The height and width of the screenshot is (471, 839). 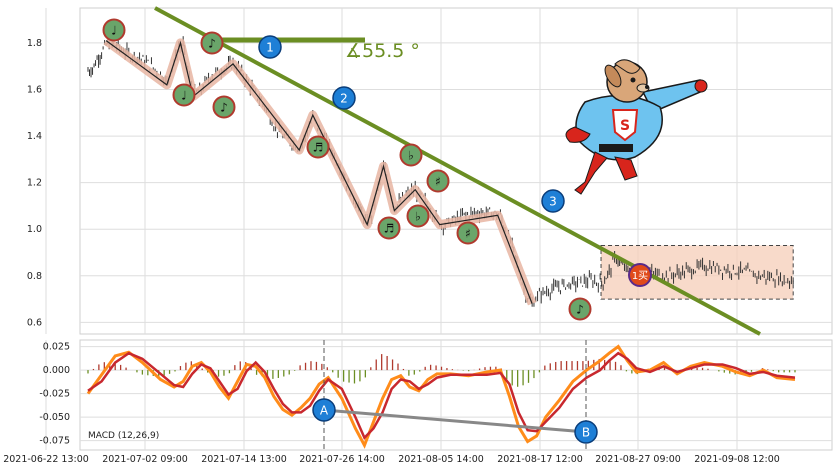 What do you see at coordinates (56, 370) in the screenshot?
I see `y-tick-label: 0.000` at bounding box center [56, 370].